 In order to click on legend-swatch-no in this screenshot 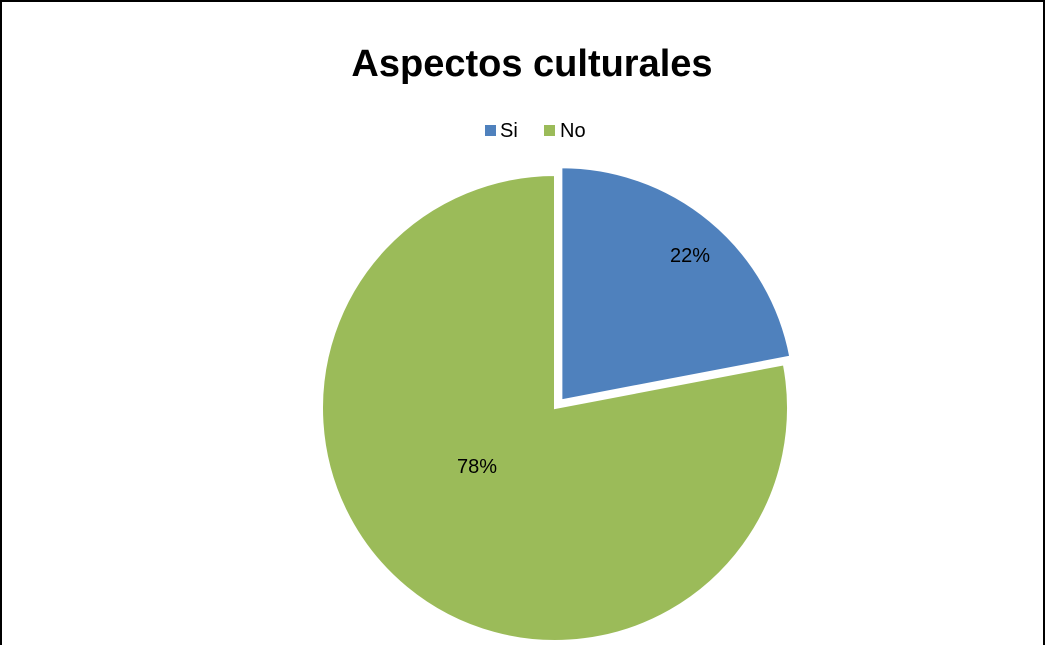, I will do `click(549, 130)`.